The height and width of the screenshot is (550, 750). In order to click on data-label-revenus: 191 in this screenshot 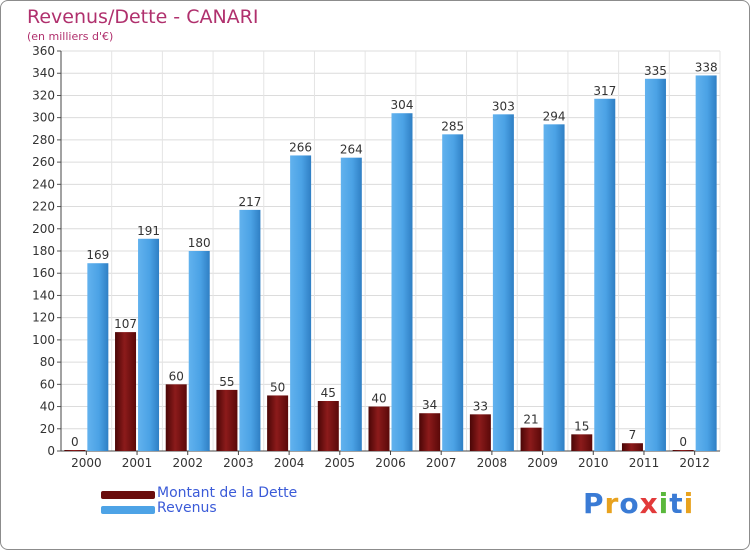, I will do `click(148, 231)`.